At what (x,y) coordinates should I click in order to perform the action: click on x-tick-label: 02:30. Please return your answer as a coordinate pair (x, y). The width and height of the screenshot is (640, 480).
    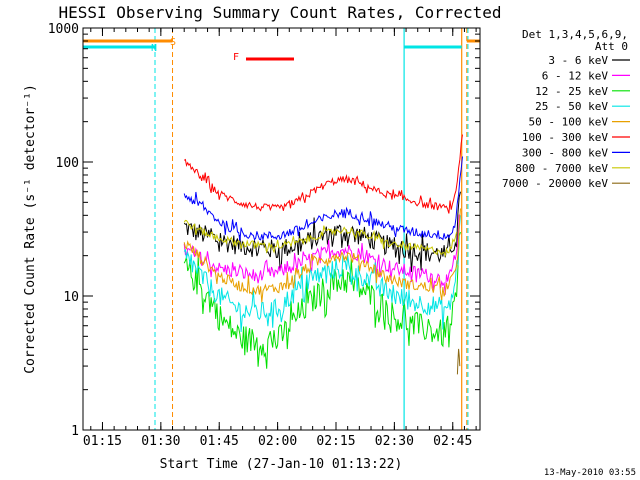
    Looking at the image, I should click on (394, 441).